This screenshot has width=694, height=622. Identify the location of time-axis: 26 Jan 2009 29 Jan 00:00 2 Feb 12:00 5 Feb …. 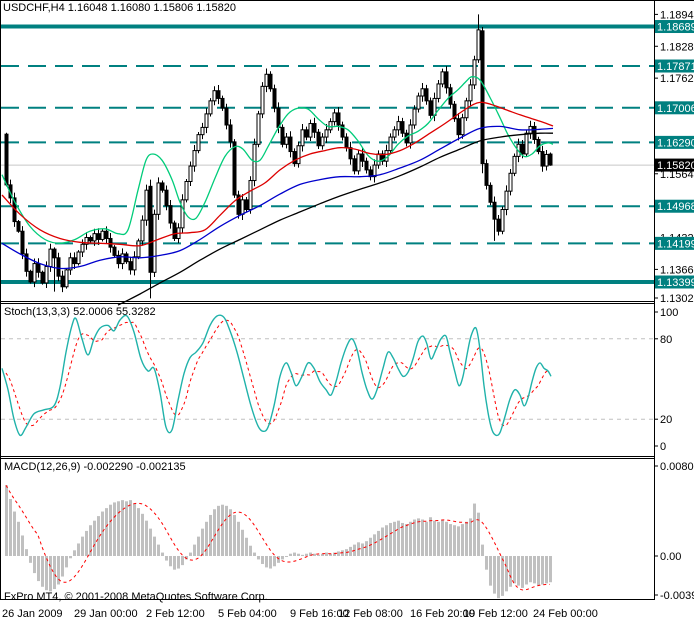
(300, 614).